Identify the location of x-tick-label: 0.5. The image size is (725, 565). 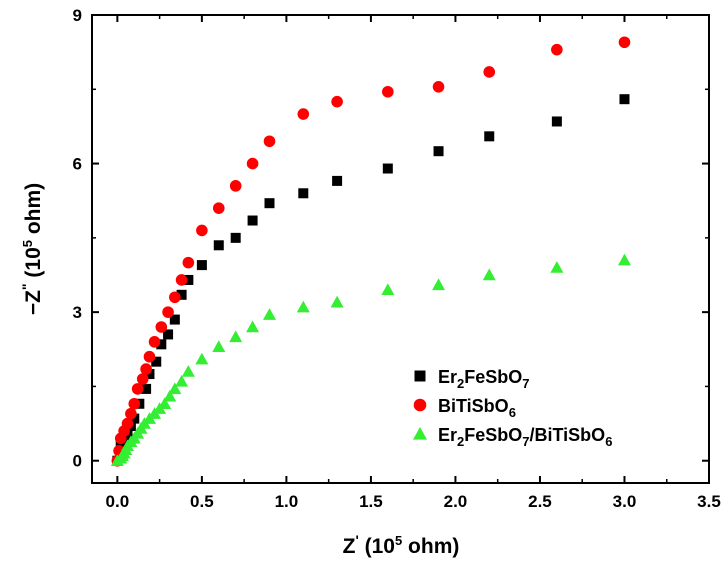
(202, 501).